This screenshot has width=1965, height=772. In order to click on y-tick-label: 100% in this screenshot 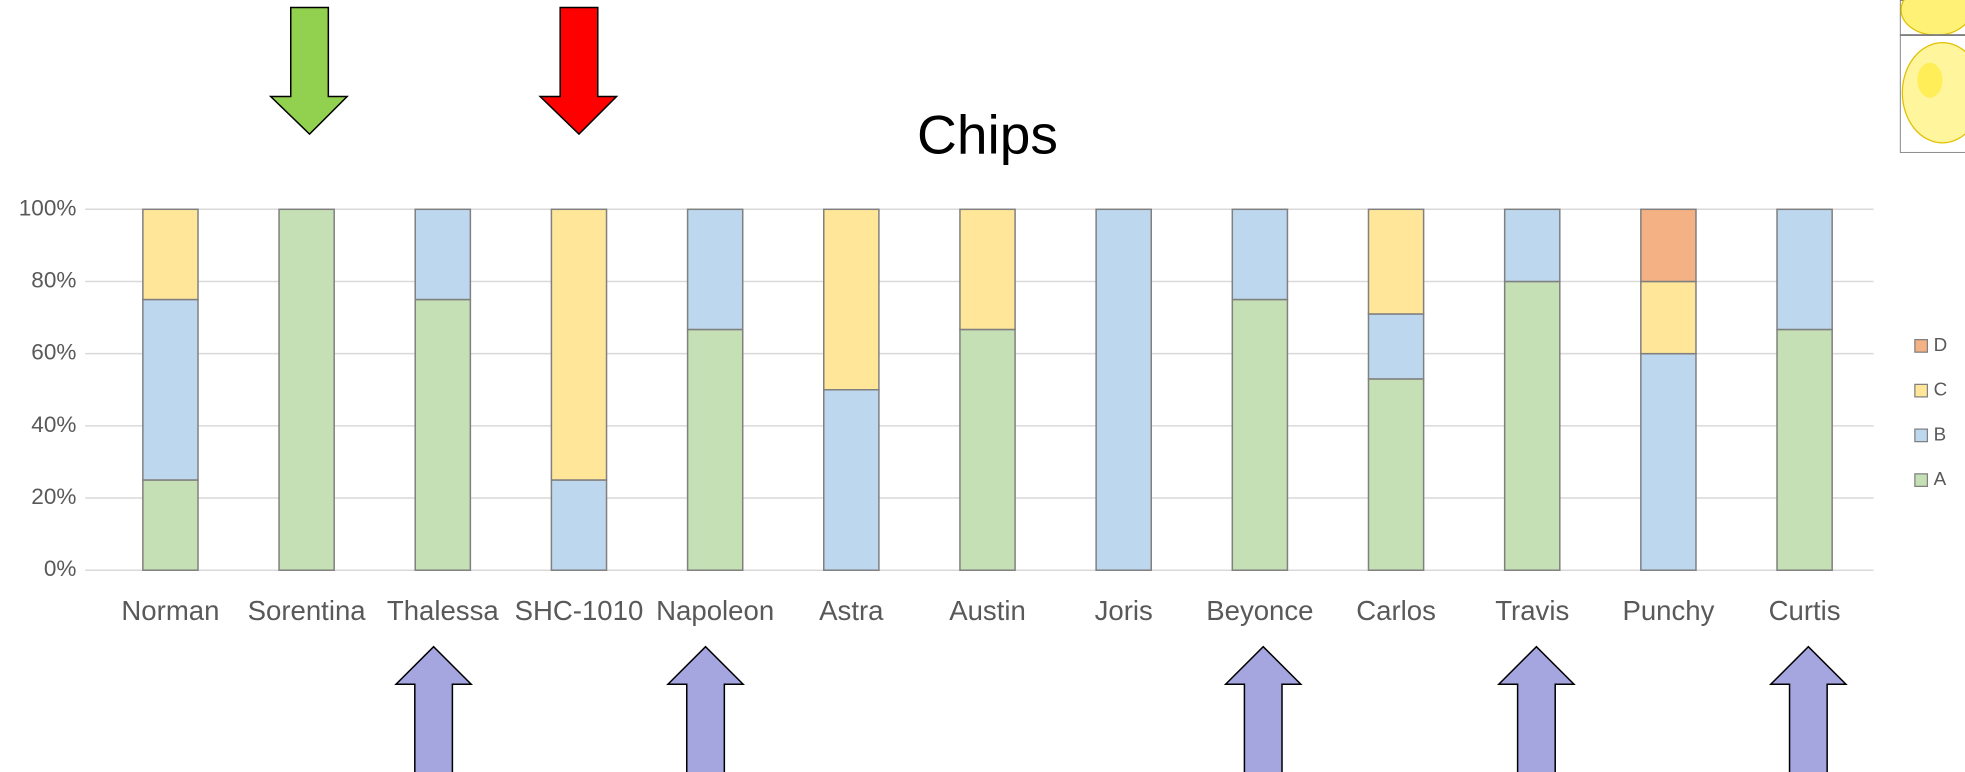, I will do `click(48, 207)`.